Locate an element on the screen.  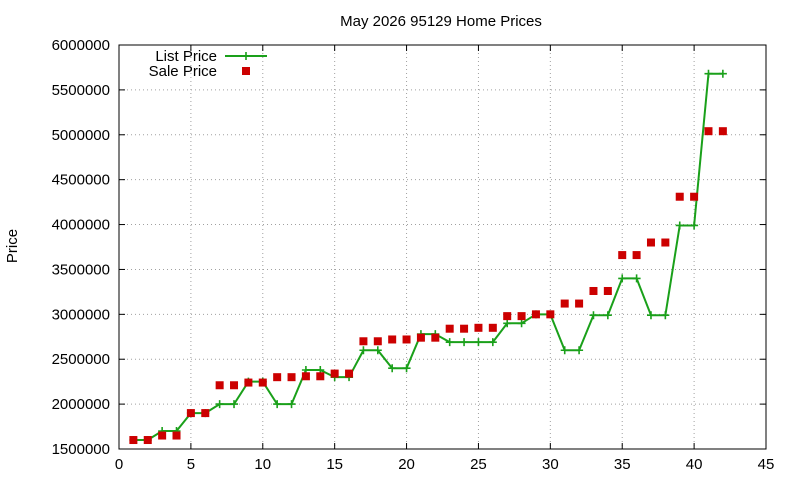
x-tick-label: 10 is located at coordinates (262, 464).